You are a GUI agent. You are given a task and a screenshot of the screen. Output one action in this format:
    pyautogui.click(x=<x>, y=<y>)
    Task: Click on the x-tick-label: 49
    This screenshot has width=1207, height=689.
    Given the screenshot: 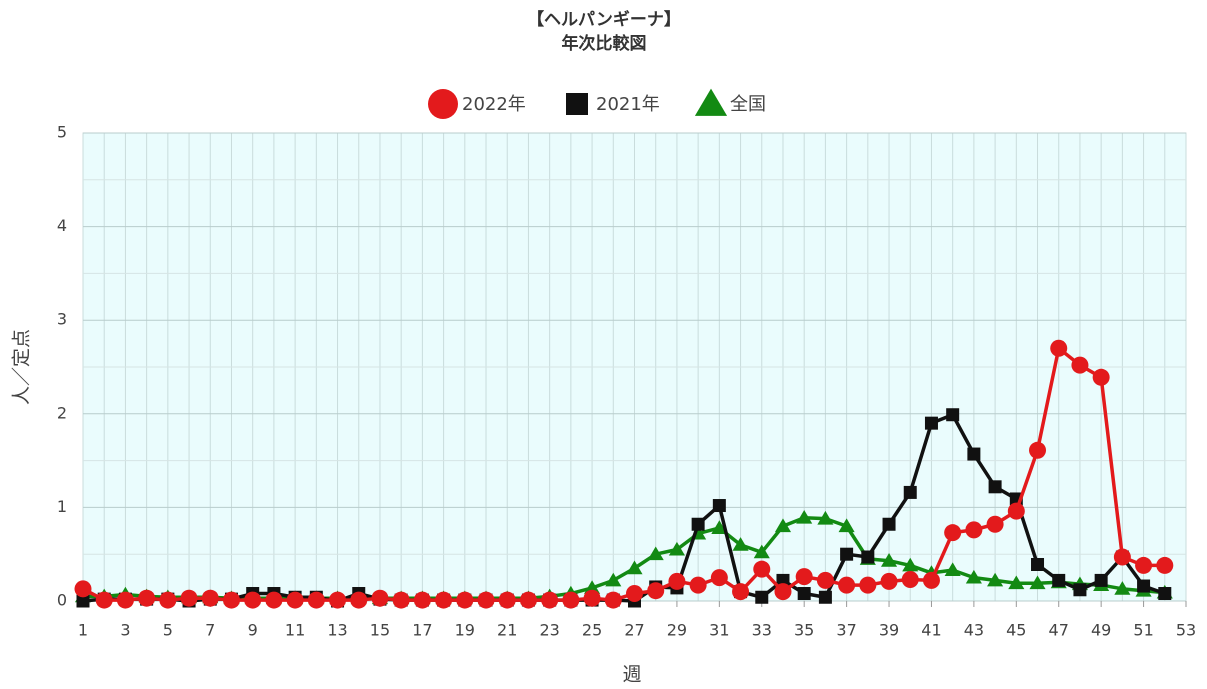 What is the action you would take?
    pyautogui.click(x=1101, y=630)
    